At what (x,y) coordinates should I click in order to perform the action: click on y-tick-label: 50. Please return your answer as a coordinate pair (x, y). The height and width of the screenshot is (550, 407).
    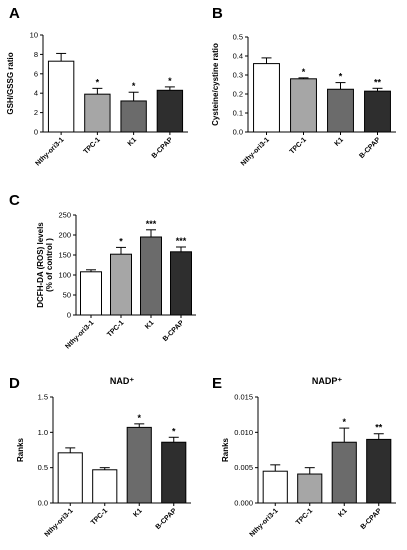
    Looking at the image, I should click on (67, 295).